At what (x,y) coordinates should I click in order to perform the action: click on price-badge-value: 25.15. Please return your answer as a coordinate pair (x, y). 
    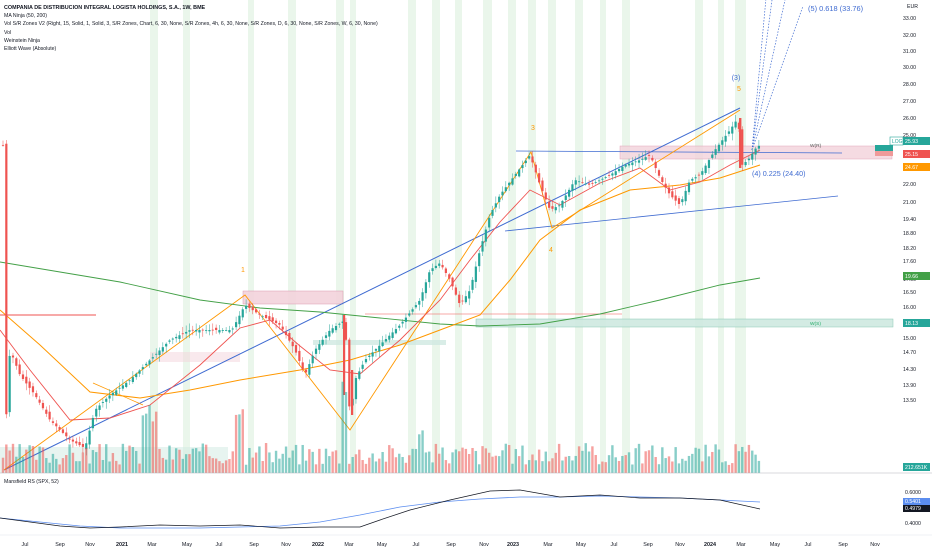
    Looking at the image, I should click on (911, 155).